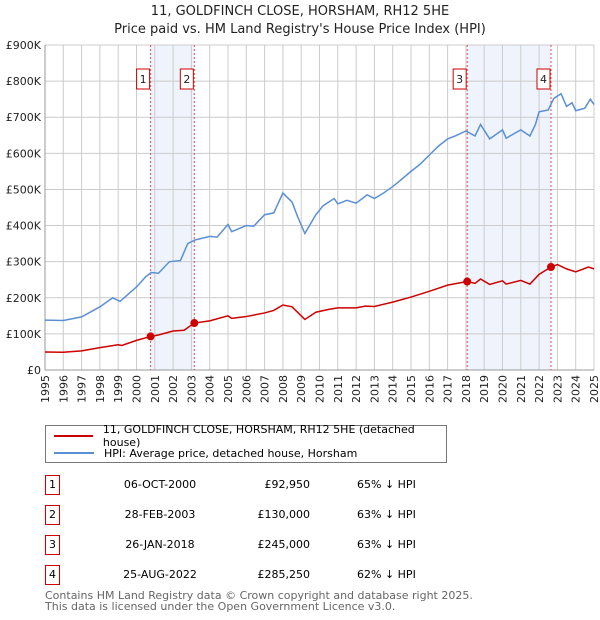 The height and width of the screenshot is (620, 600). I want to click on sale-price: £285,250, so click(284, 574).